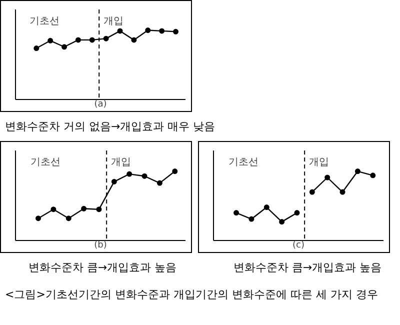 This screenshot has height=325, width=400. What do you see at coordinates (100, 105) in the screenshot?
I see `x-axis-title: (a)` at bounding box center [100, 105].